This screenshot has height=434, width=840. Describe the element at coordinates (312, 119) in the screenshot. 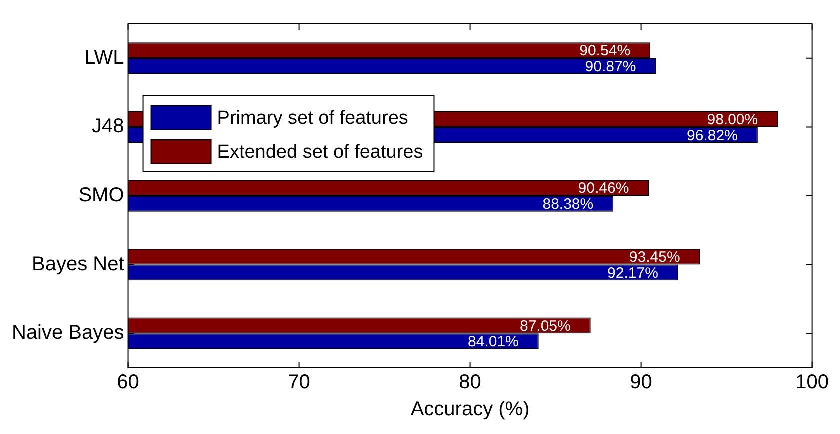

I see `legend-label: Primary set of features` at that location.